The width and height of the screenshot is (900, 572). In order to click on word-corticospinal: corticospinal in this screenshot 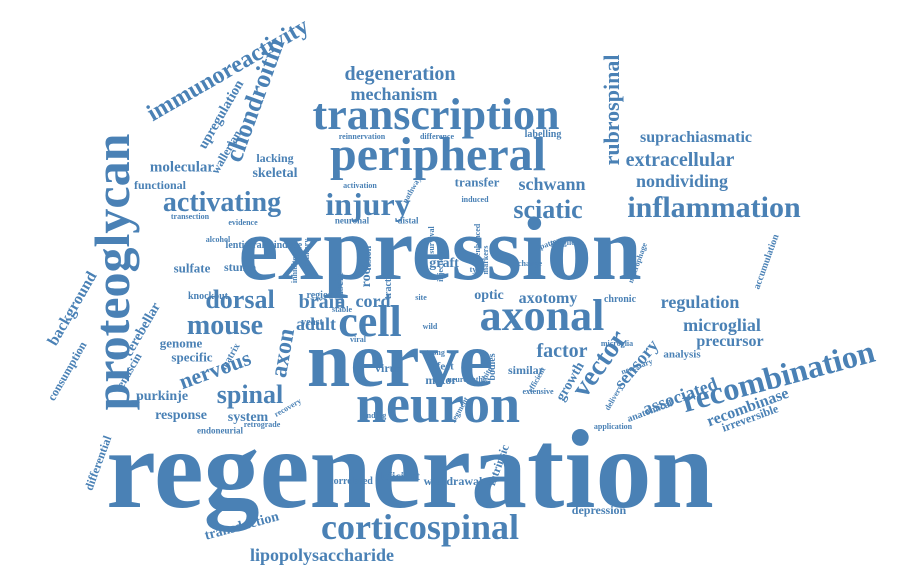, I will do `click(420, 527)`.